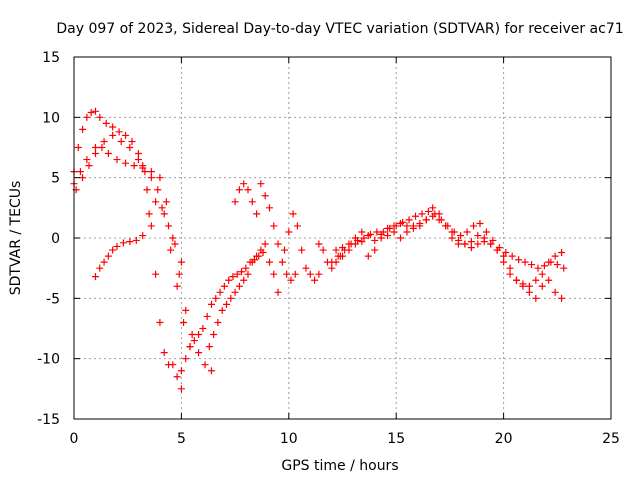  I want to click on y-axis-title: SDTVAR / TECUs, so click(16, 238).